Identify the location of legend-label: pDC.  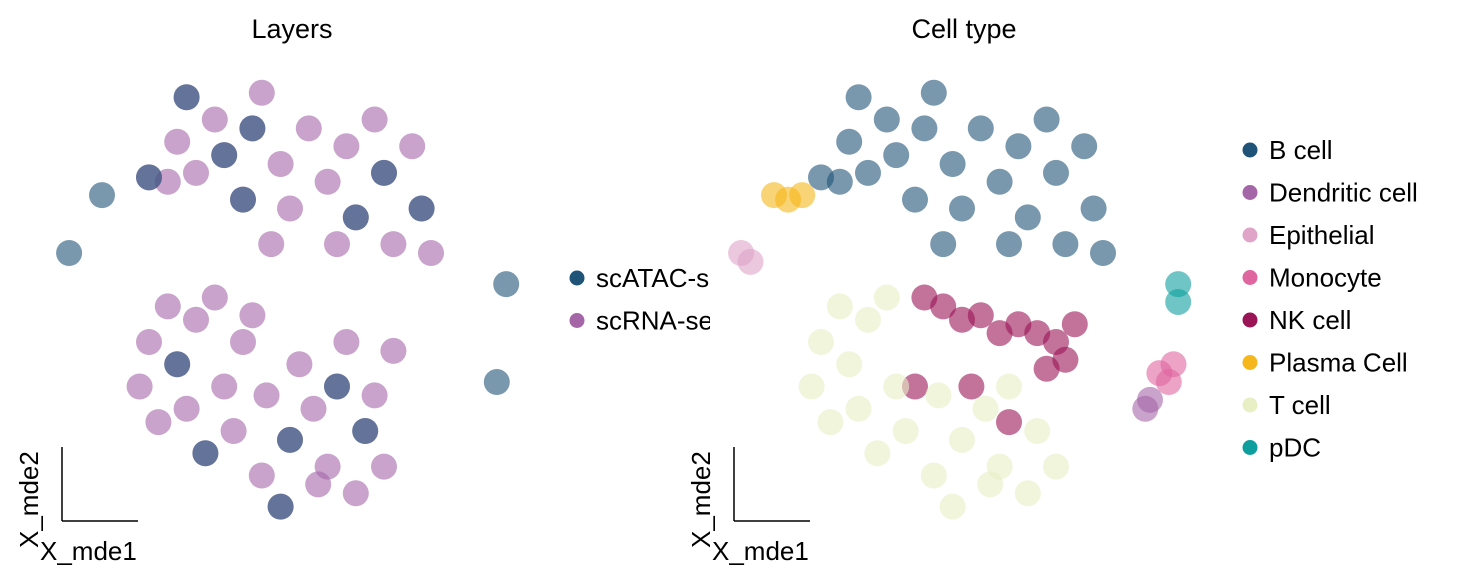
(1295, 448).